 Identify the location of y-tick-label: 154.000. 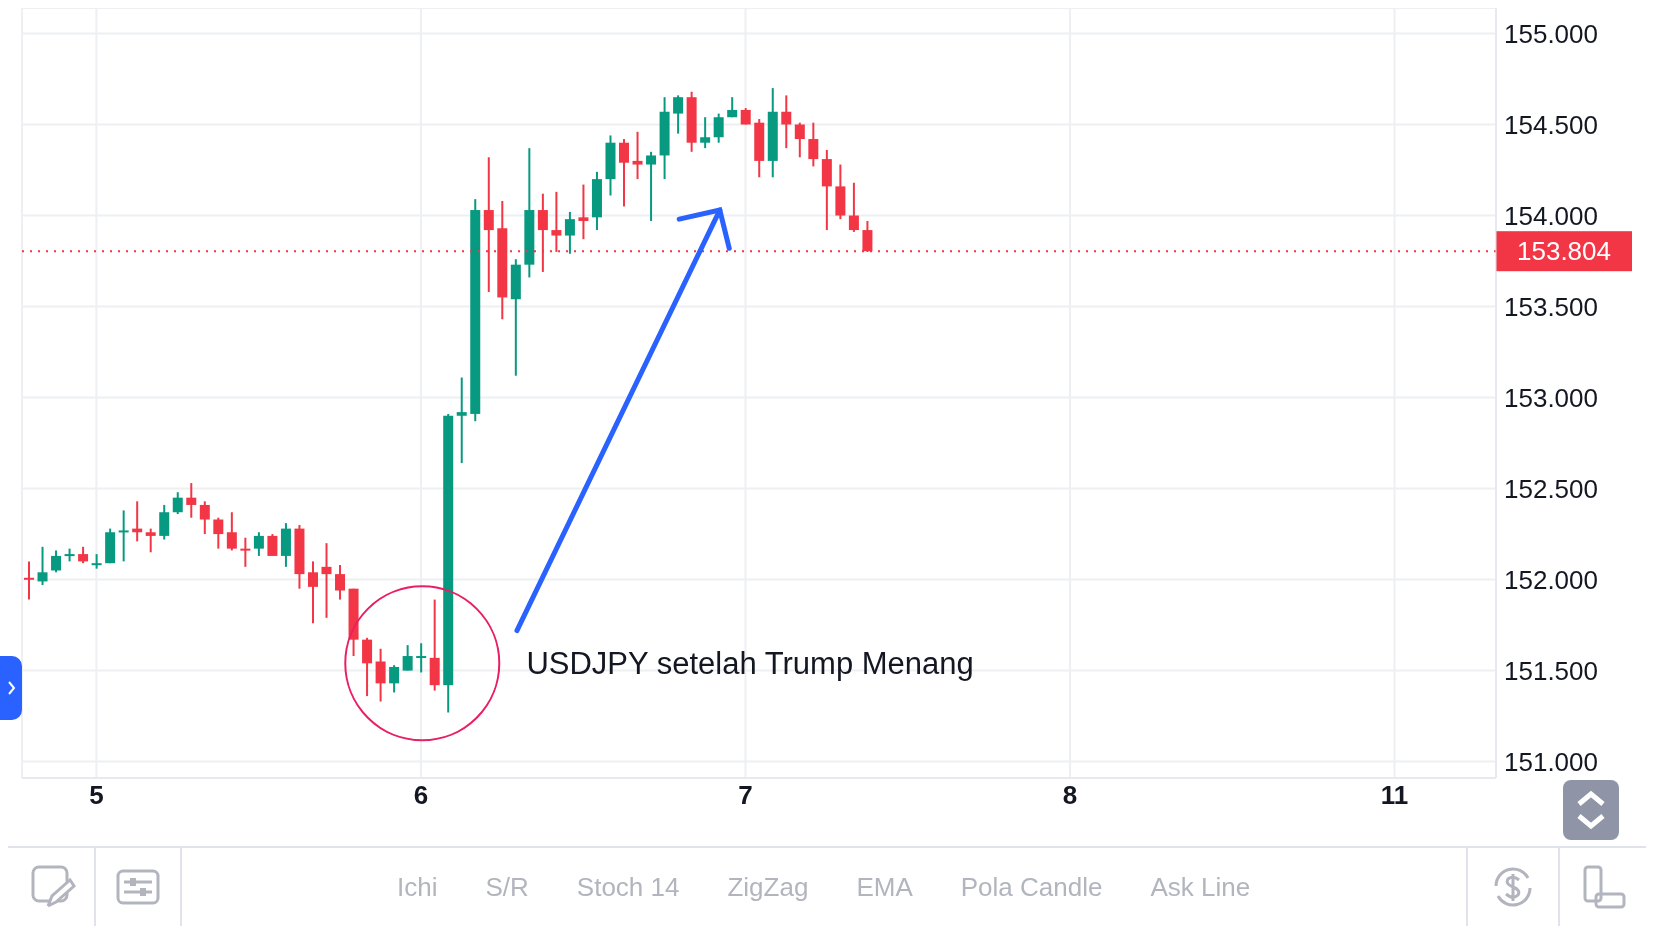
(1551, 215).